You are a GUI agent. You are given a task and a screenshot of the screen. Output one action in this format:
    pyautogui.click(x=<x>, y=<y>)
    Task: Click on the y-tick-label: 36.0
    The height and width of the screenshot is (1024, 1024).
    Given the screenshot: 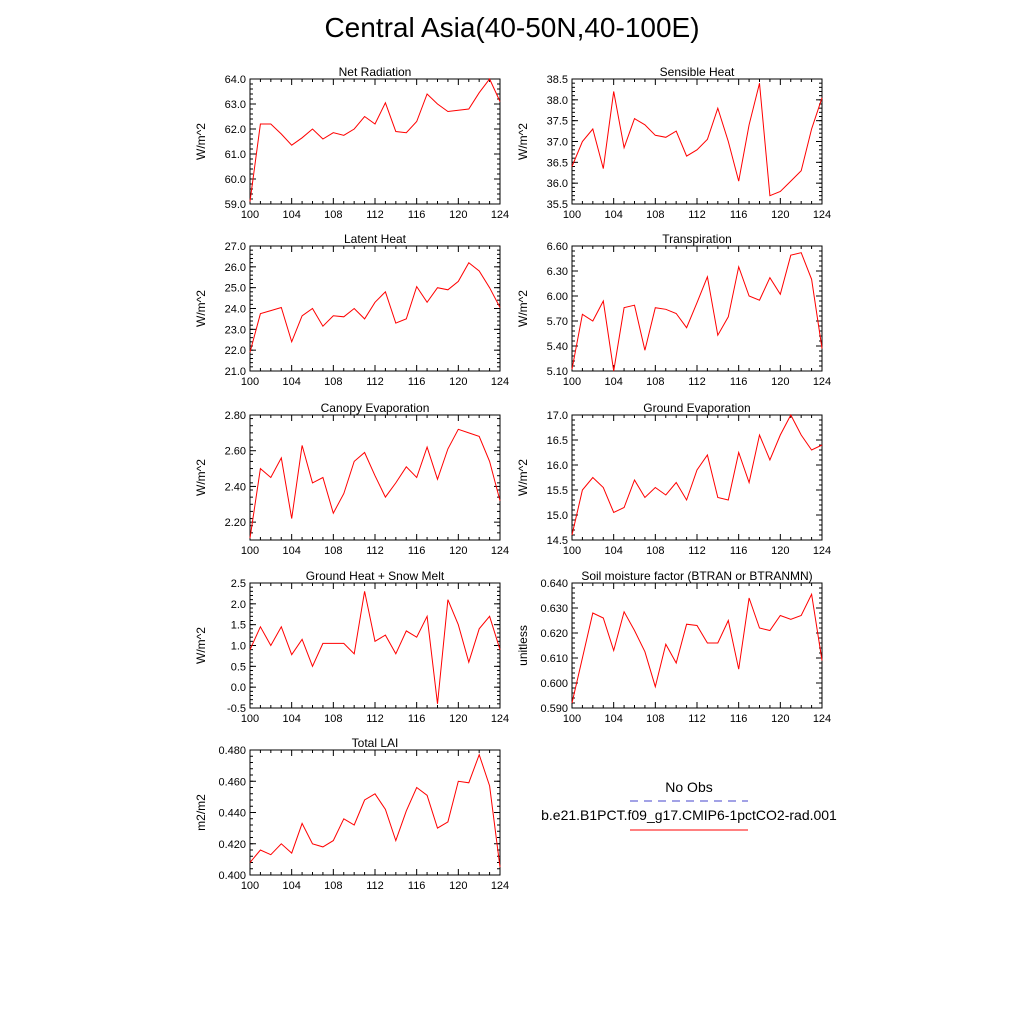 What is the action you would take?
    pyautogui.click(x=557, y=184)
    